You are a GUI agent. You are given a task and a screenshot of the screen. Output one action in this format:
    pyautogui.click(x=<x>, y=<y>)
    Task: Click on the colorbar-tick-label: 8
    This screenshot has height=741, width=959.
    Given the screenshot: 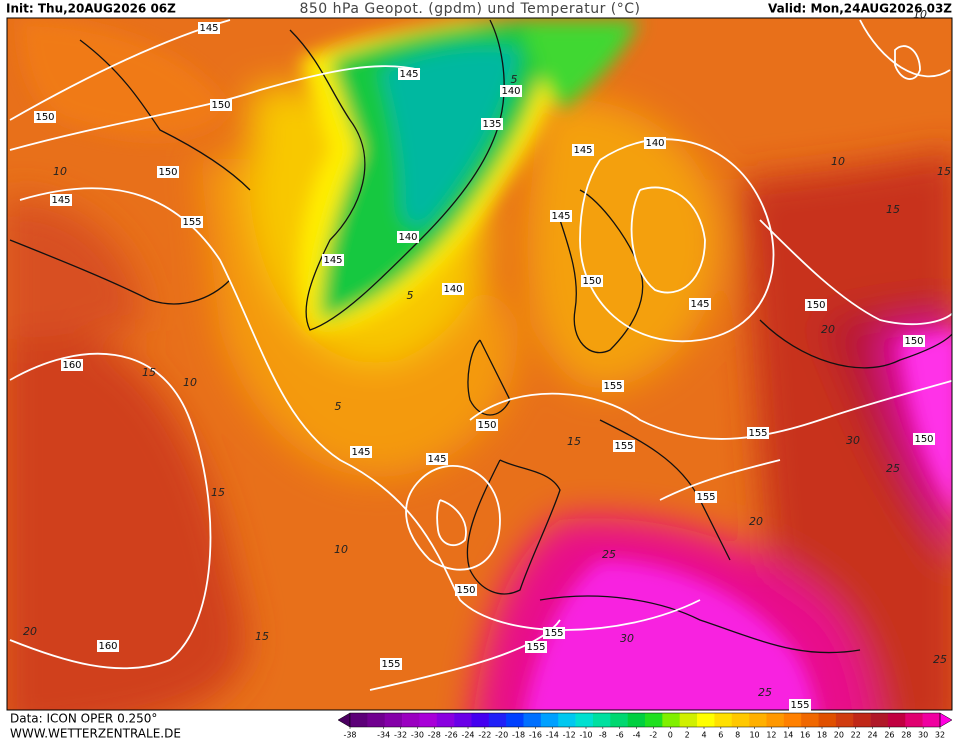 What is the action you would take?
    pyautogui.click(x=737, y=735)
    